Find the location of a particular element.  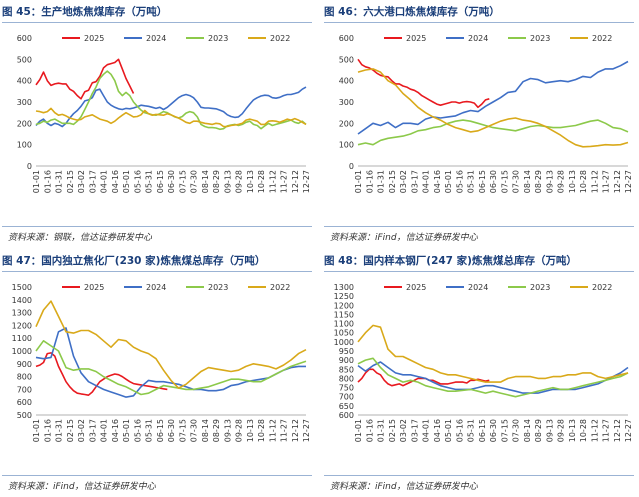

y-tick-label: 500 is located at coordinates (24, 59).